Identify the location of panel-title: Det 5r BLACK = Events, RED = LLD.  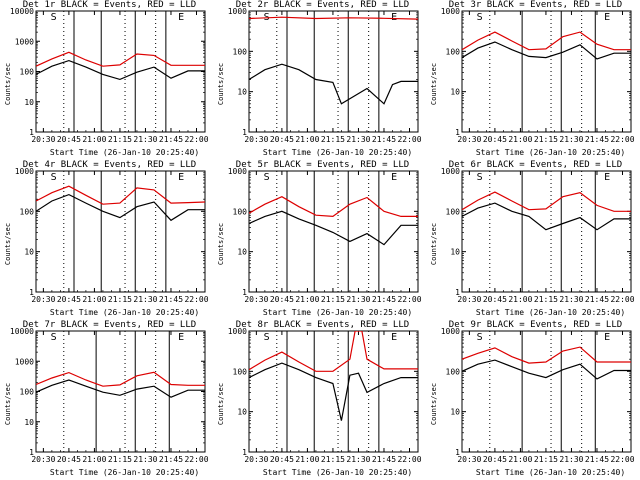
(322, 165).